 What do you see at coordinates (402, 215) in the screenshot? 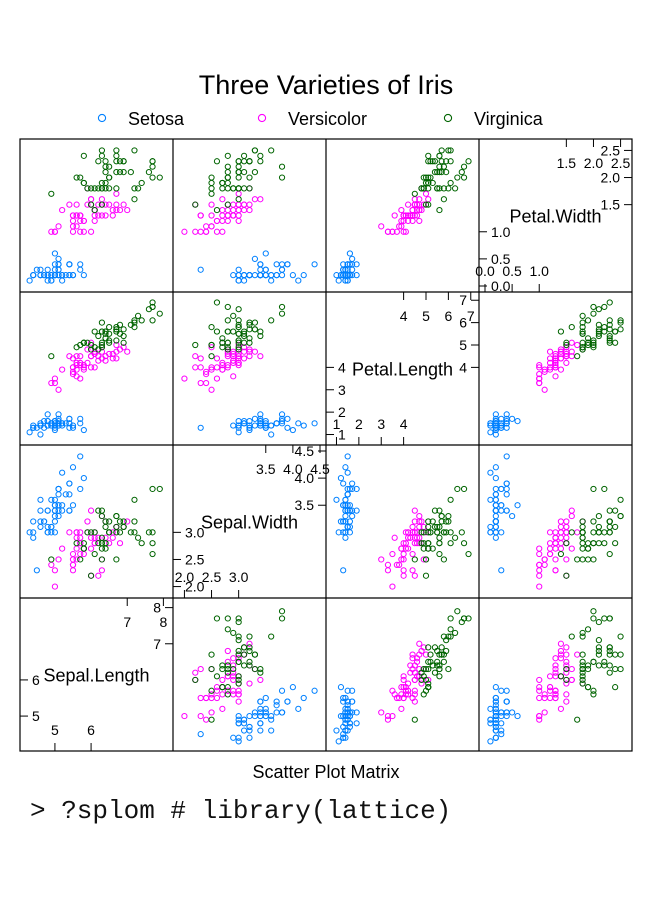
I see `panel-Petal.Length-vs-Petal.Width` at bounding box center [402, 215].